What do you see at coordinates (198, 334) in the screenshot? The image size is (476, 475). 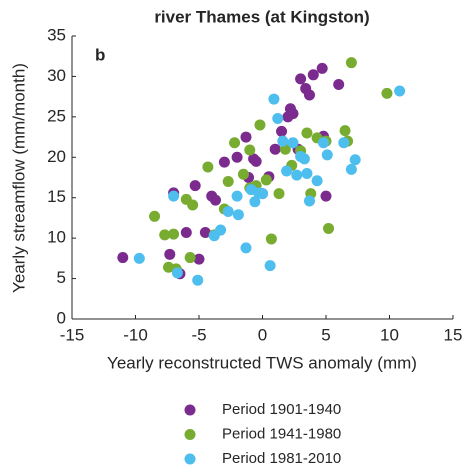 I see `x-tick-label: -5` at bounding box center [198, 334].